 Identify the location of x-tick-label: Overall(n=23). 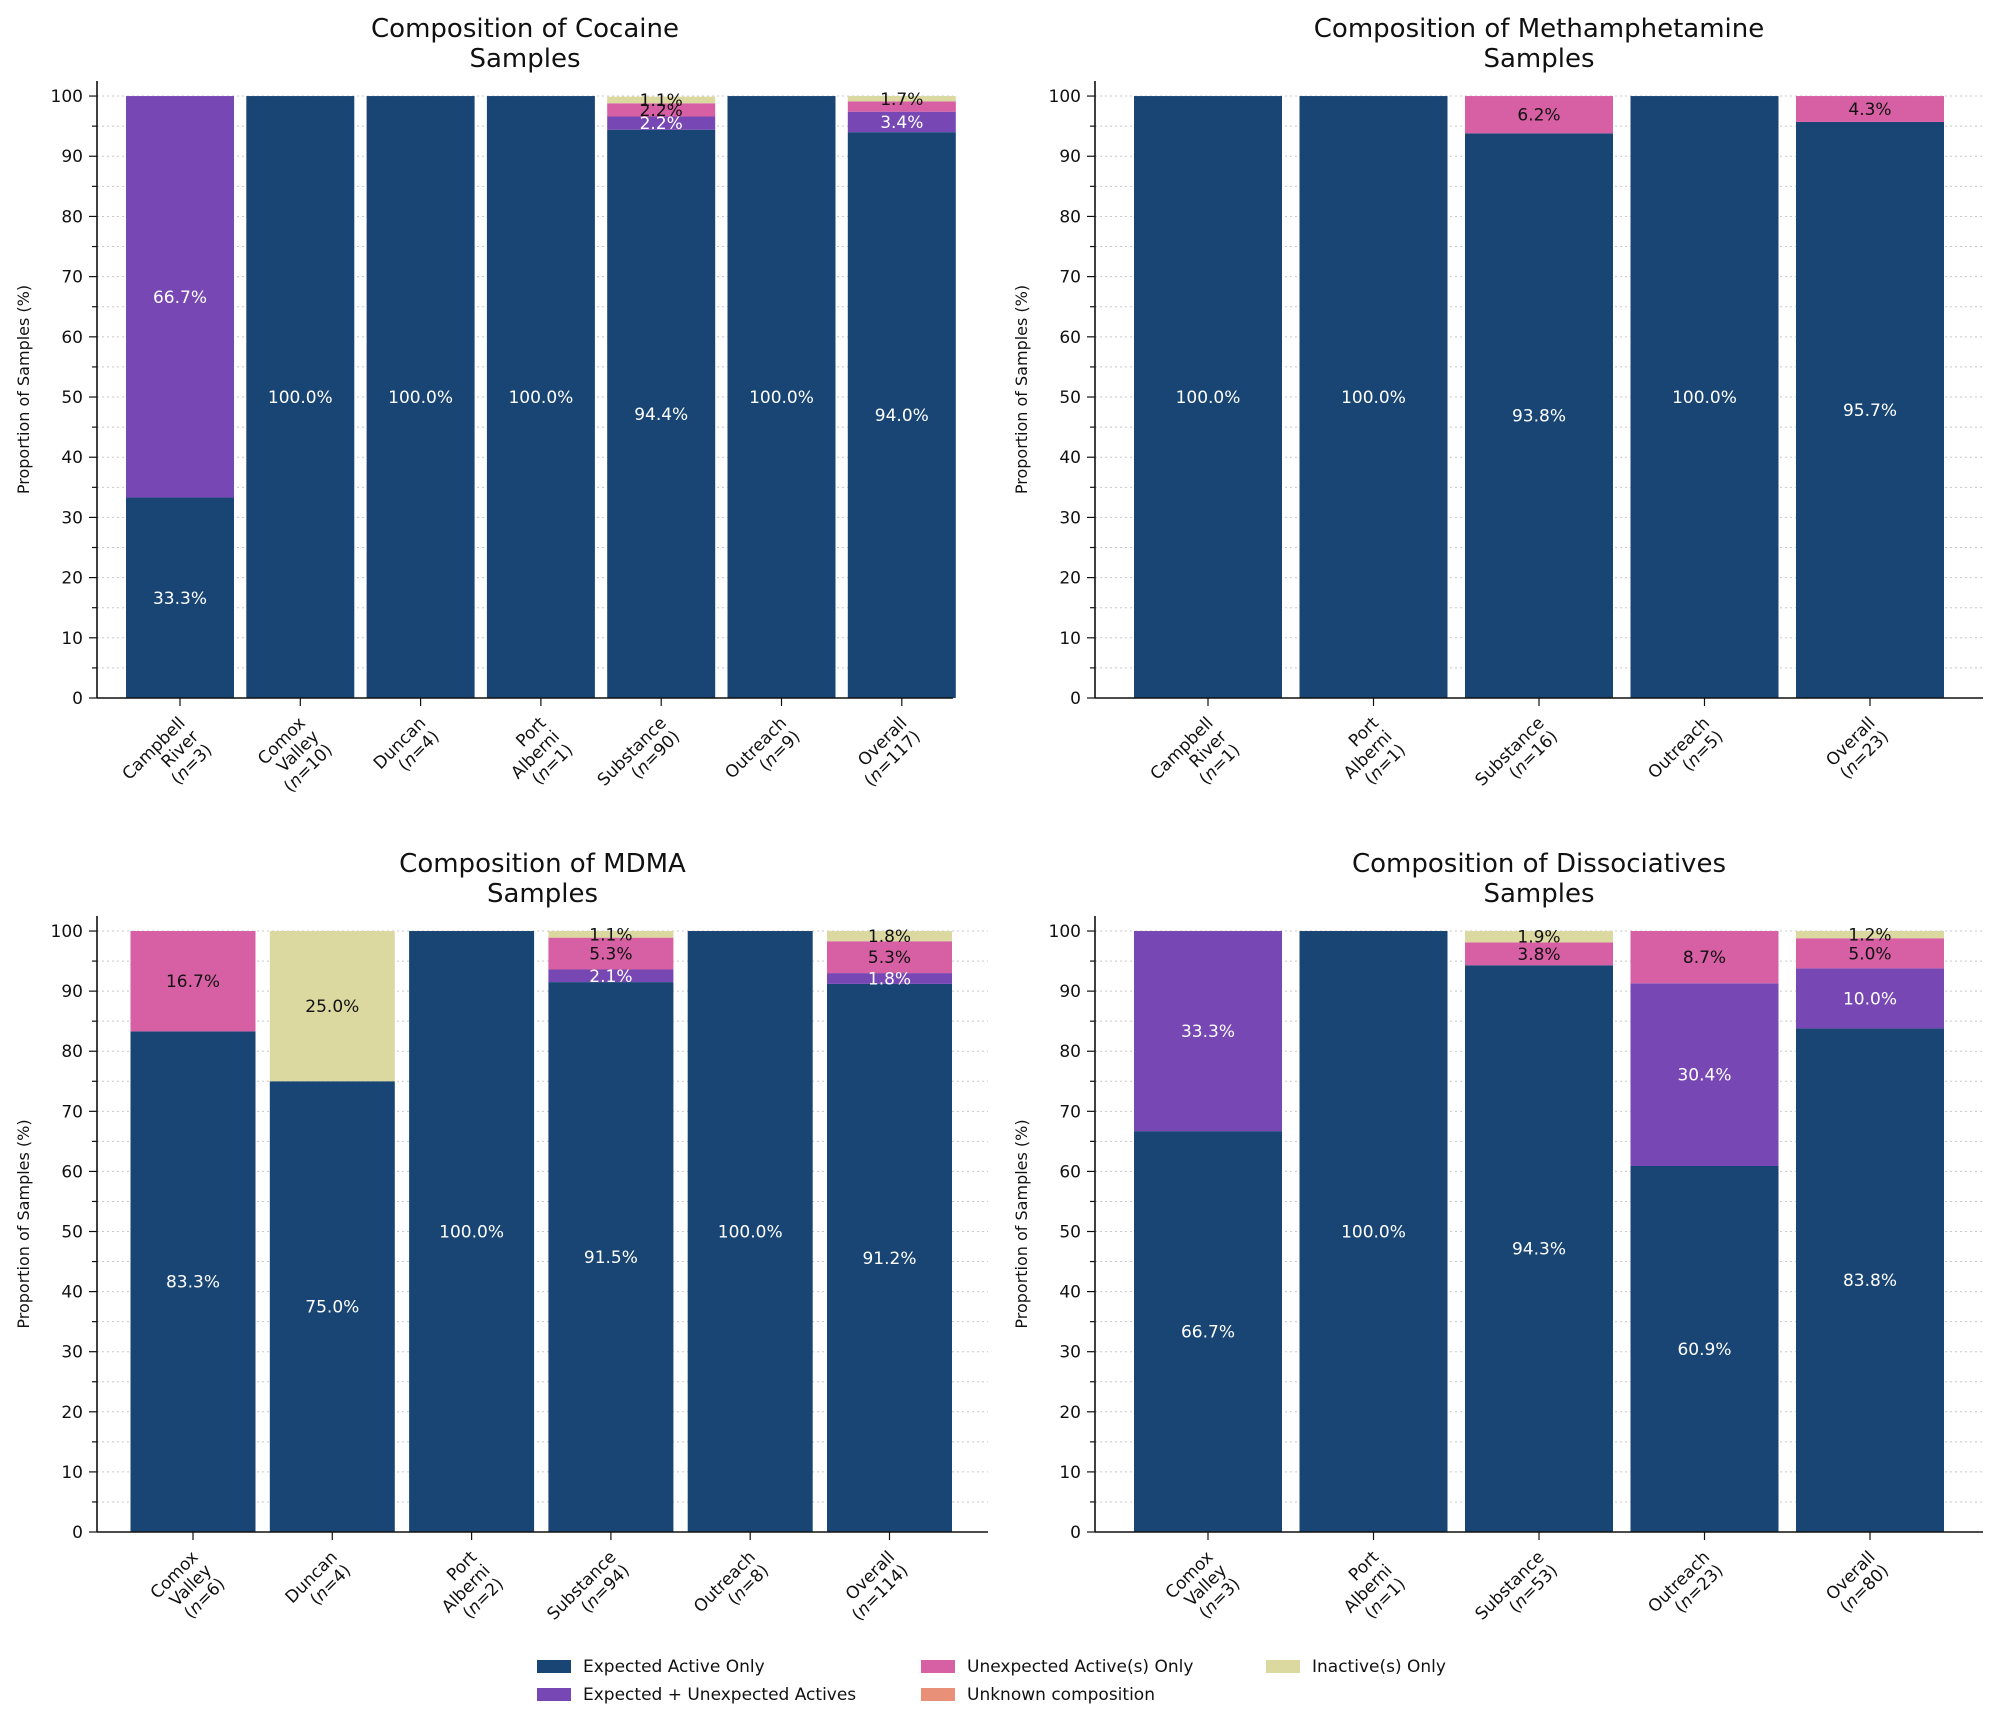
(1857, 748).